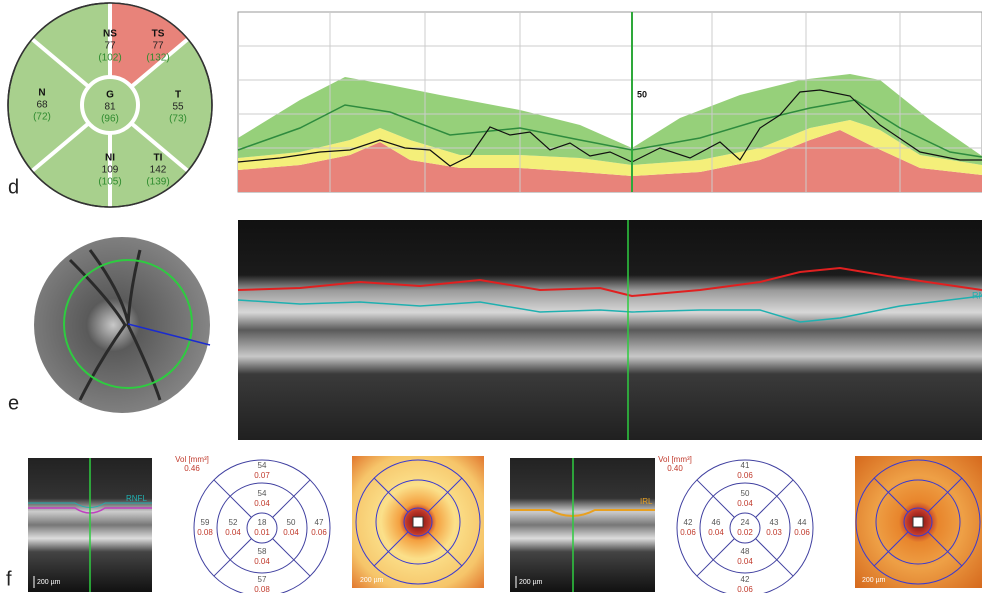 This screenshot has height=593, width=982. Describe the element at coordinates (13, 187) in the screenshot. I see `panel-label: d` at that location.